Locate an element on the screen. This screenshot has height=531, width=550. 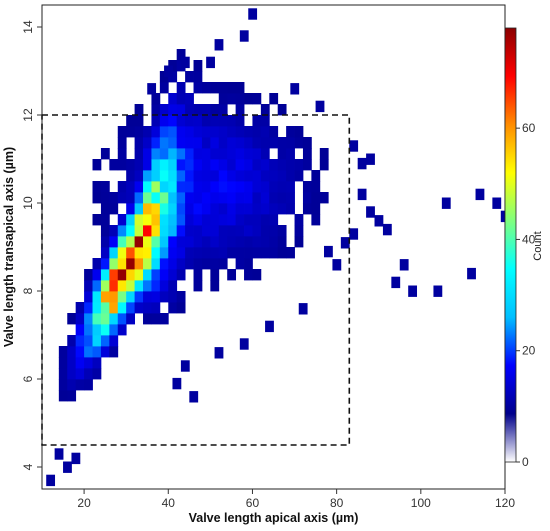
y-tick-label: 14 is located at coordinates (28, 27).